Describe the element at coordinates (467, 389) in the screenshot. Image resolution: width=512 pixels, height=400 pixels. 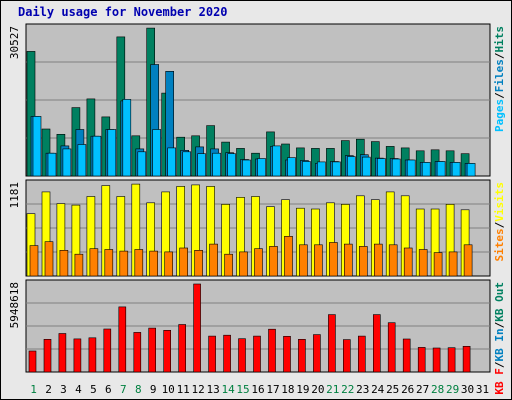
I see `x-tick-label: 30` at that location.